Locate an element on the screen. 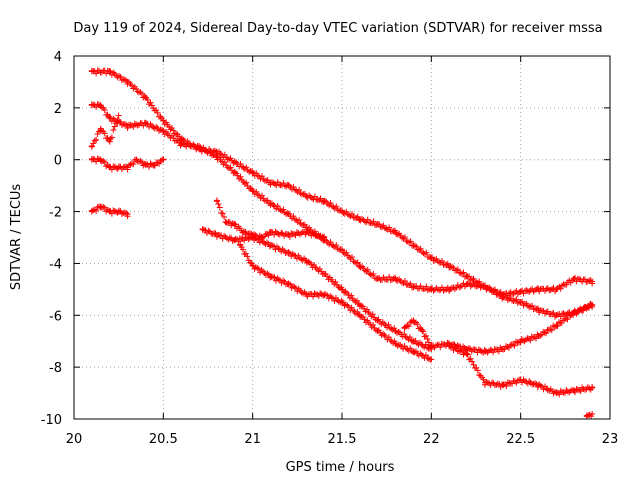 This screenshot has width=640, height=480. series-arc-h is located at coordinates (335, 302).